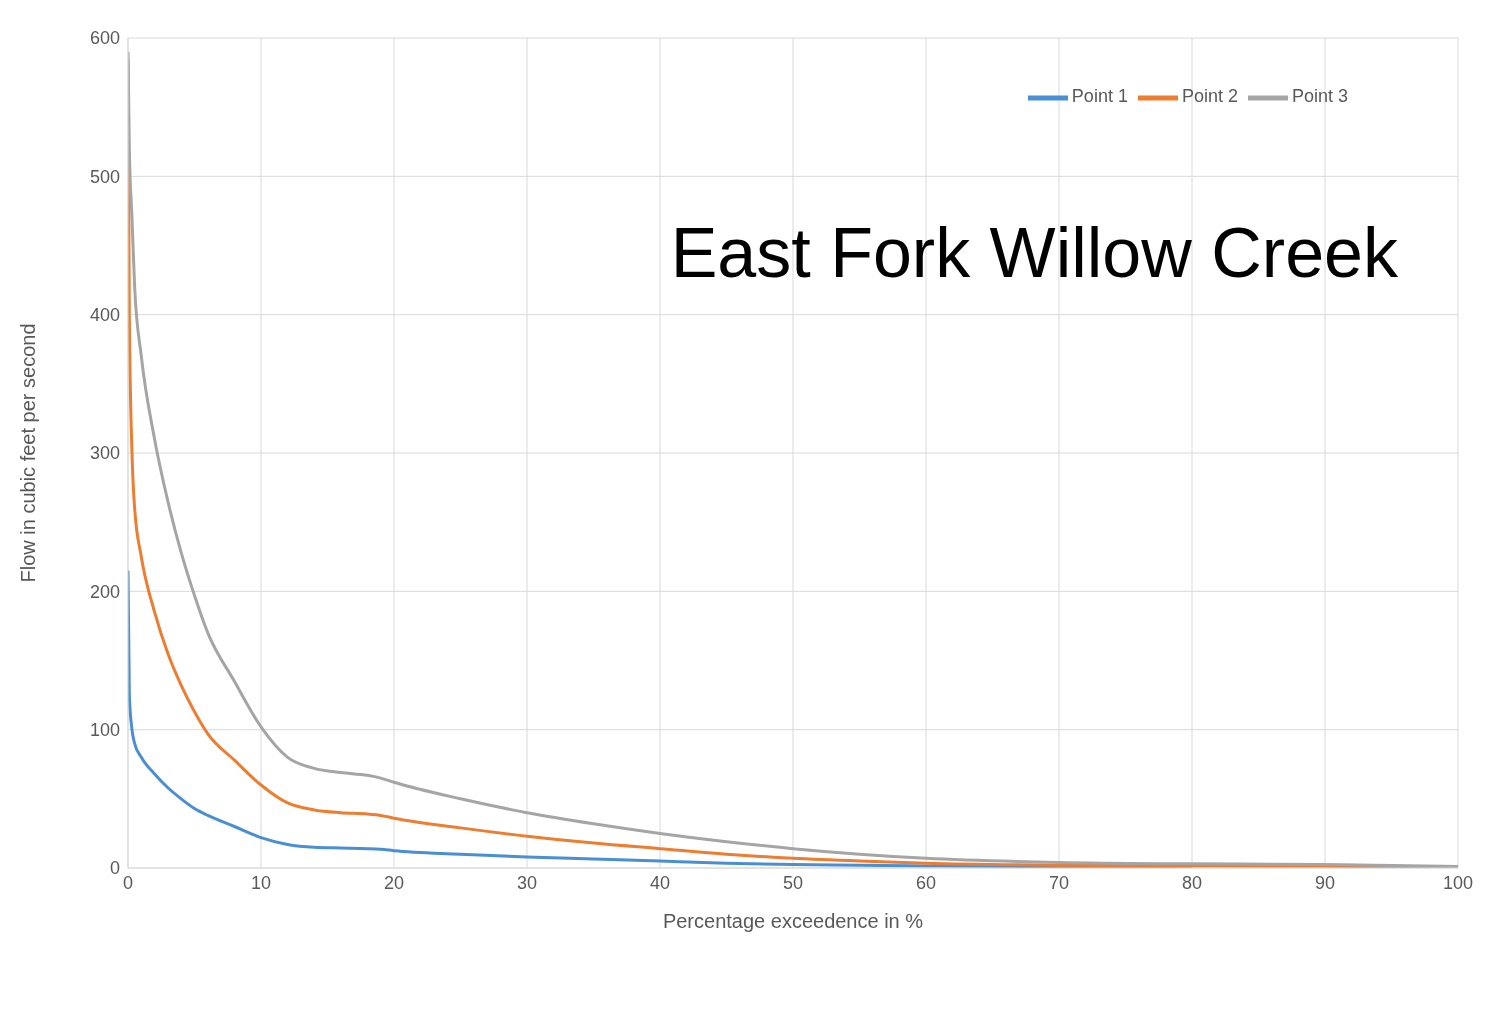 The height and width of the screenshot is (1030, 1501). I want to click on x-tick-label: 100, so click(1458, 882).